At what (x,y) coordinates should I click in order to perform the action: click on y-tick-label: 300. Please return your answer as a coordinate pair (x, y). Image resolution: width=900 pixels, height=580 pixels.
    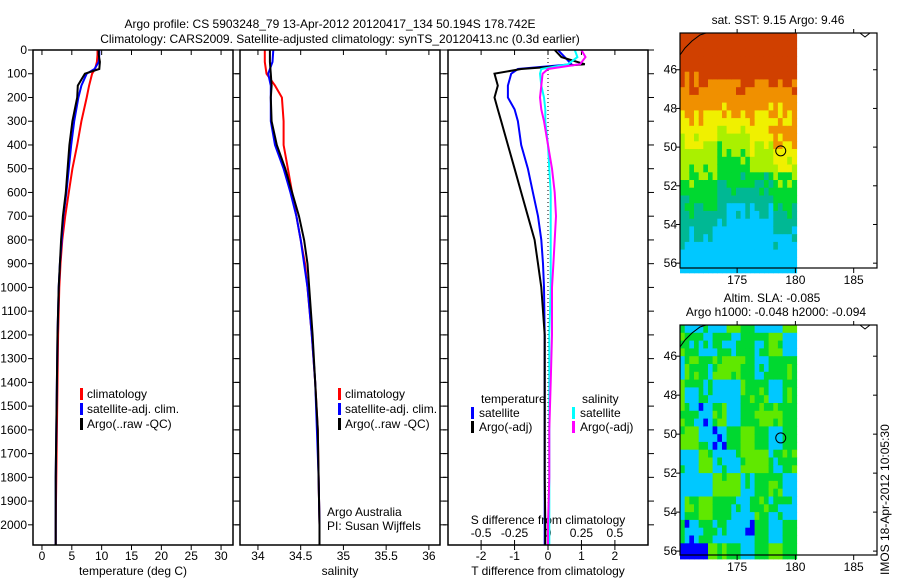
    Looking at the image, I should click on (17, 121).